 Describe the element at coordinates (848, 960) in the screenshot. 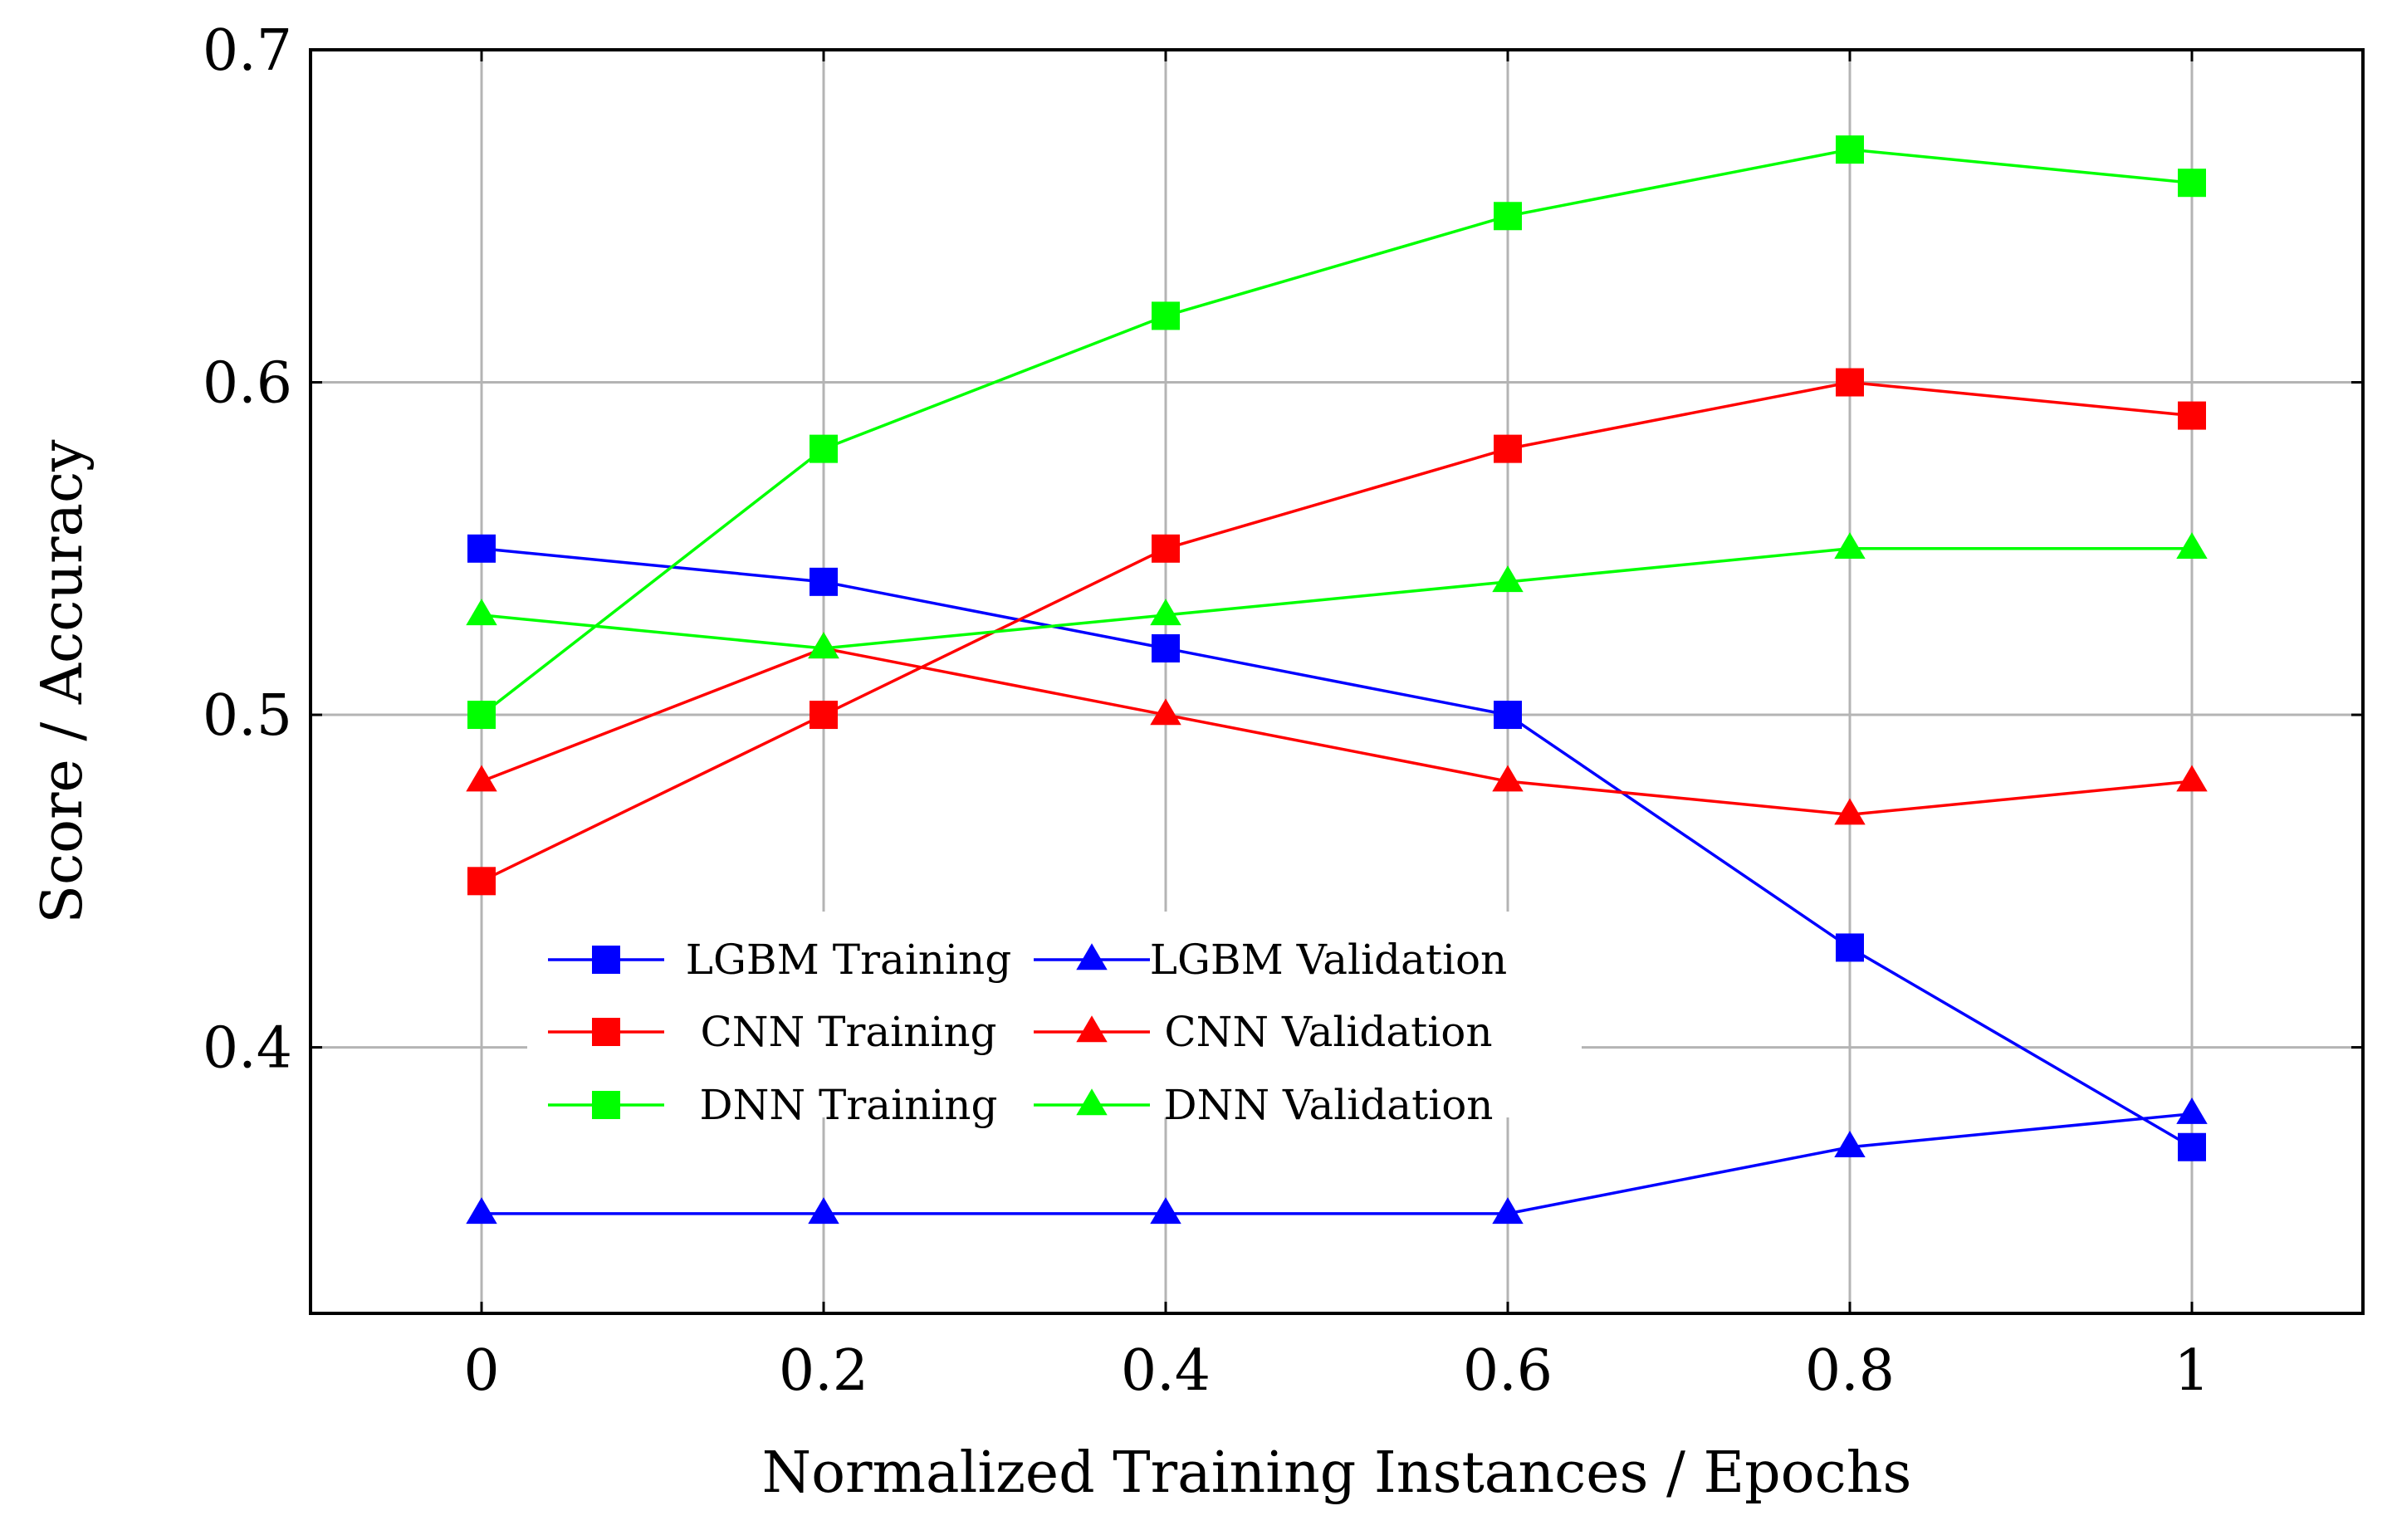

I see `legend-label: LGBM Training` at that location.